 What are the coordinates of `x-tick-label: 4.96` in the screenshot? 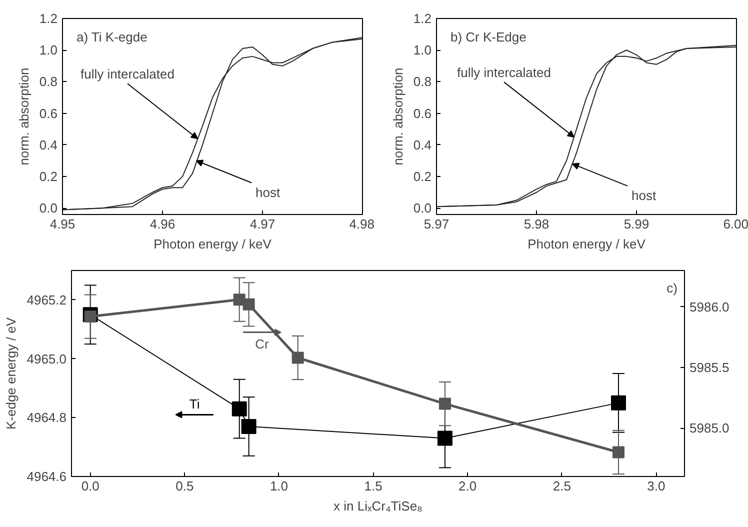 It's located at (163, 224).